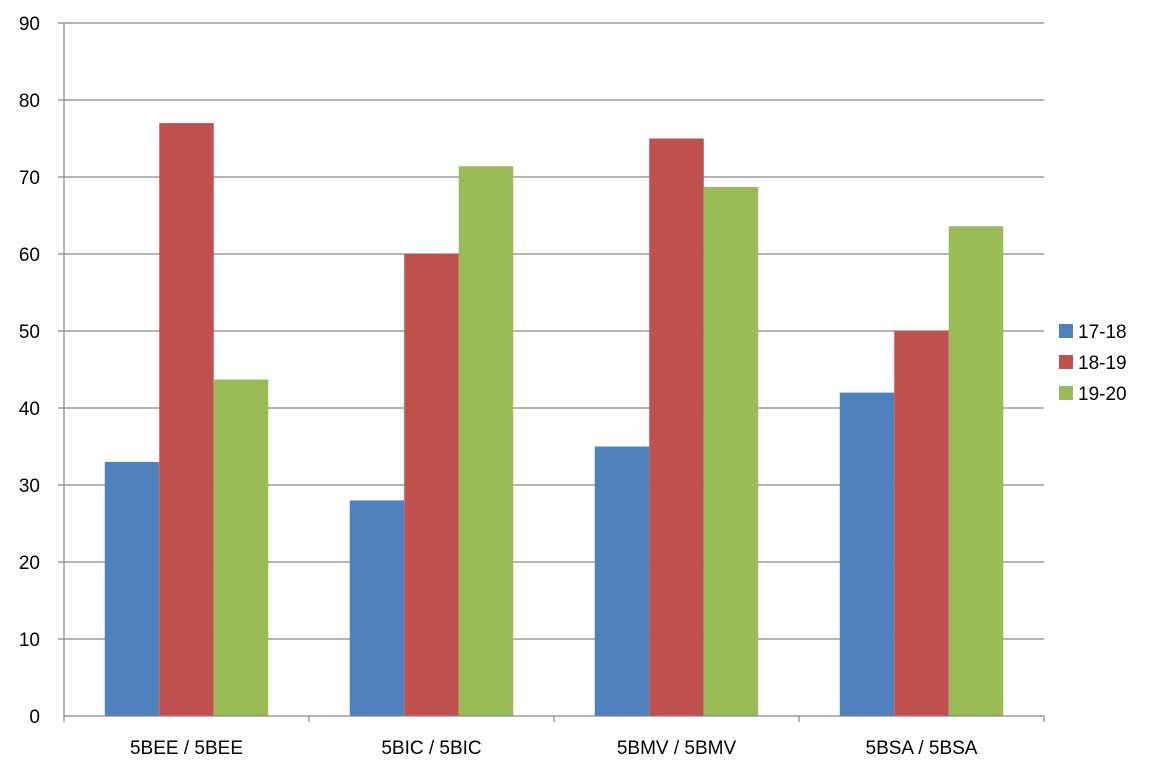 This screenshot has height=763, width=1176. What do you see at coordinates (922, 748) in the screenshot?
I see `x-tick-label: 5BSA / 5BSA` at bounding box center [922, 748].